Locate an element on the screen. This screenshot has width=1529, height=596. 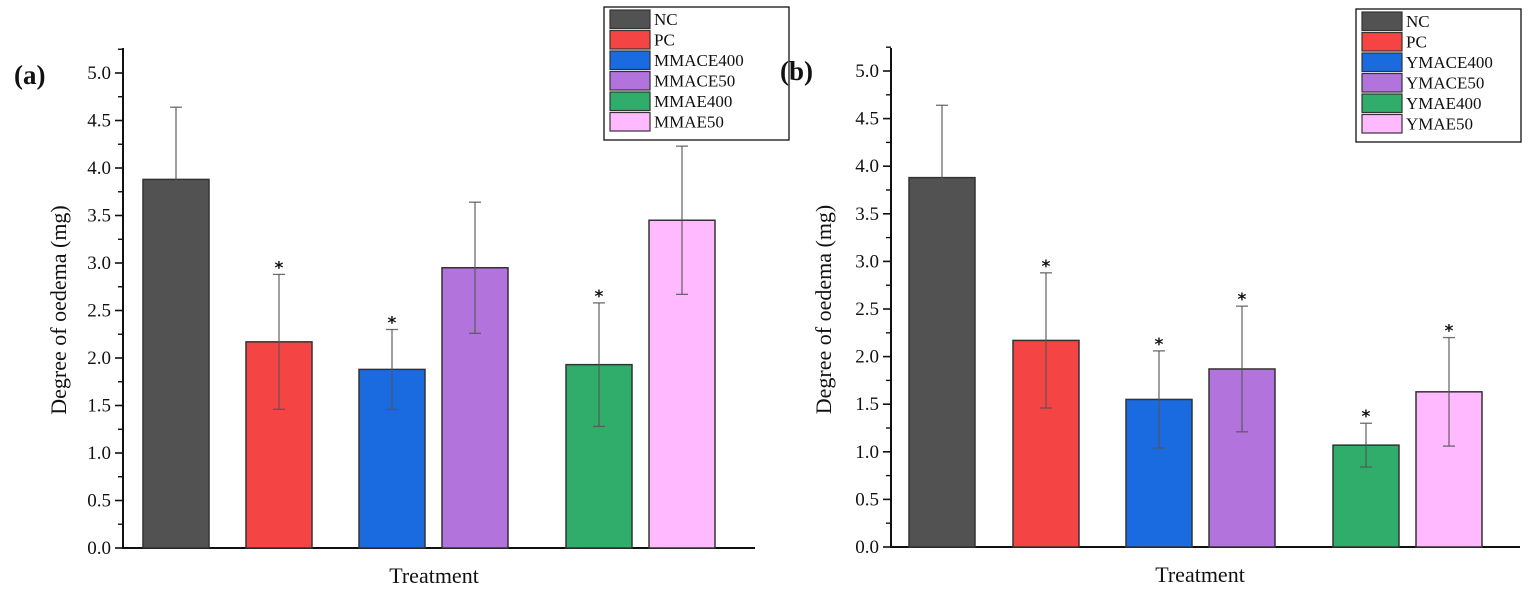
panel-label: (b) is located at coordinates (796, 71).